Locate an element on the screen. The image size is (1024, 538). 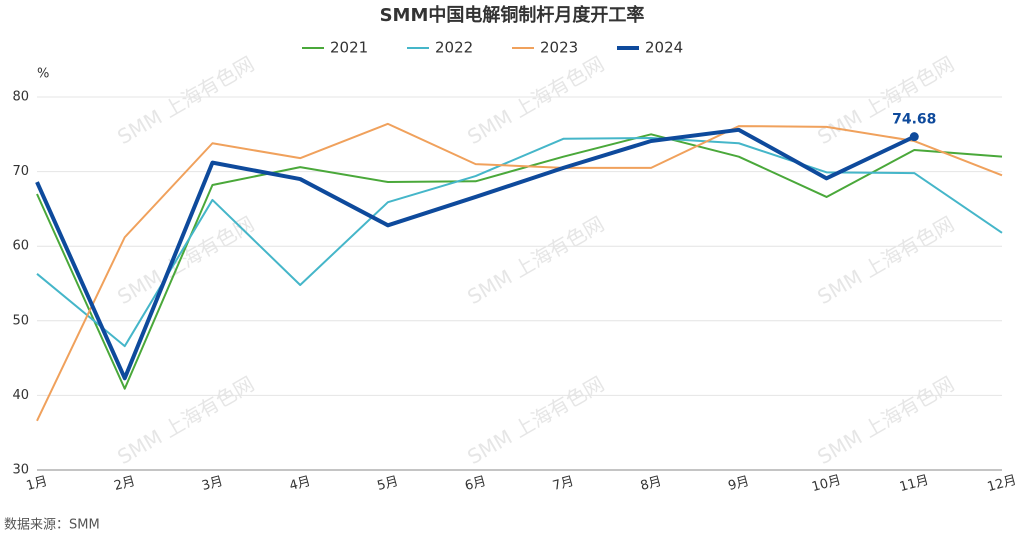
x-tick-label: 7月 is located at coordinates (563, 484).